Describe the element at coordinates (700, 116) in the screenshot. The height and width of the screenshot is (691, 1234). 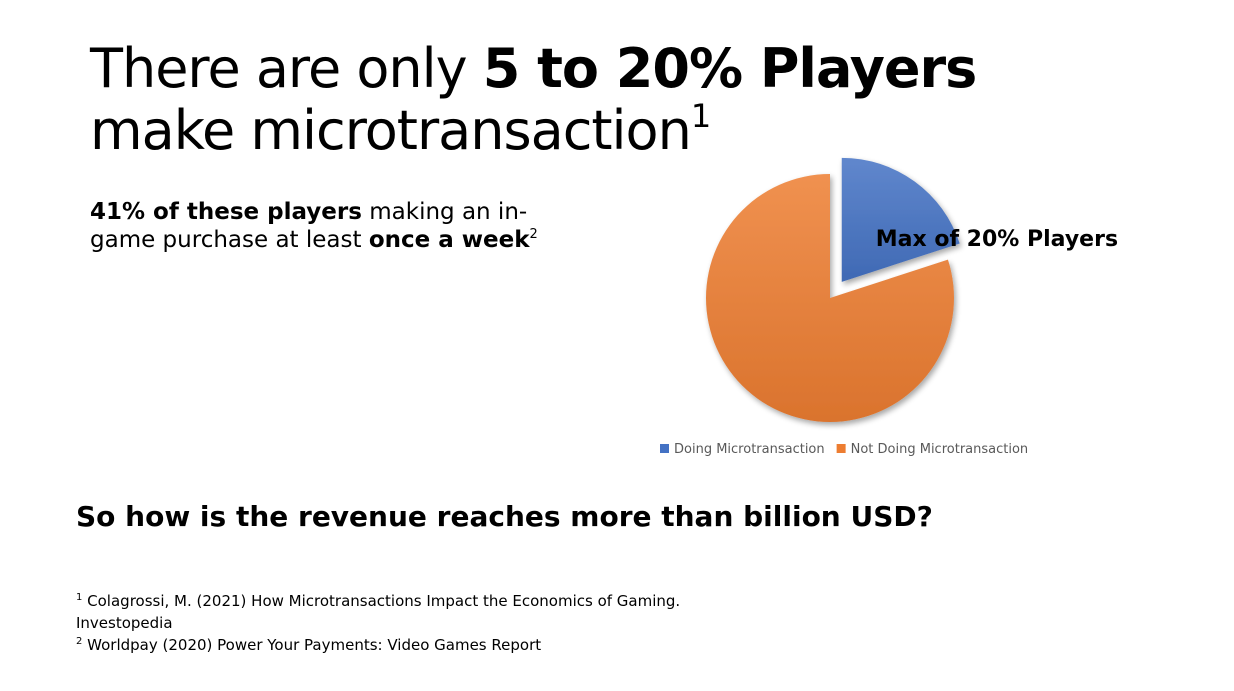
I see `title-footnote-marker: 1` at that location.